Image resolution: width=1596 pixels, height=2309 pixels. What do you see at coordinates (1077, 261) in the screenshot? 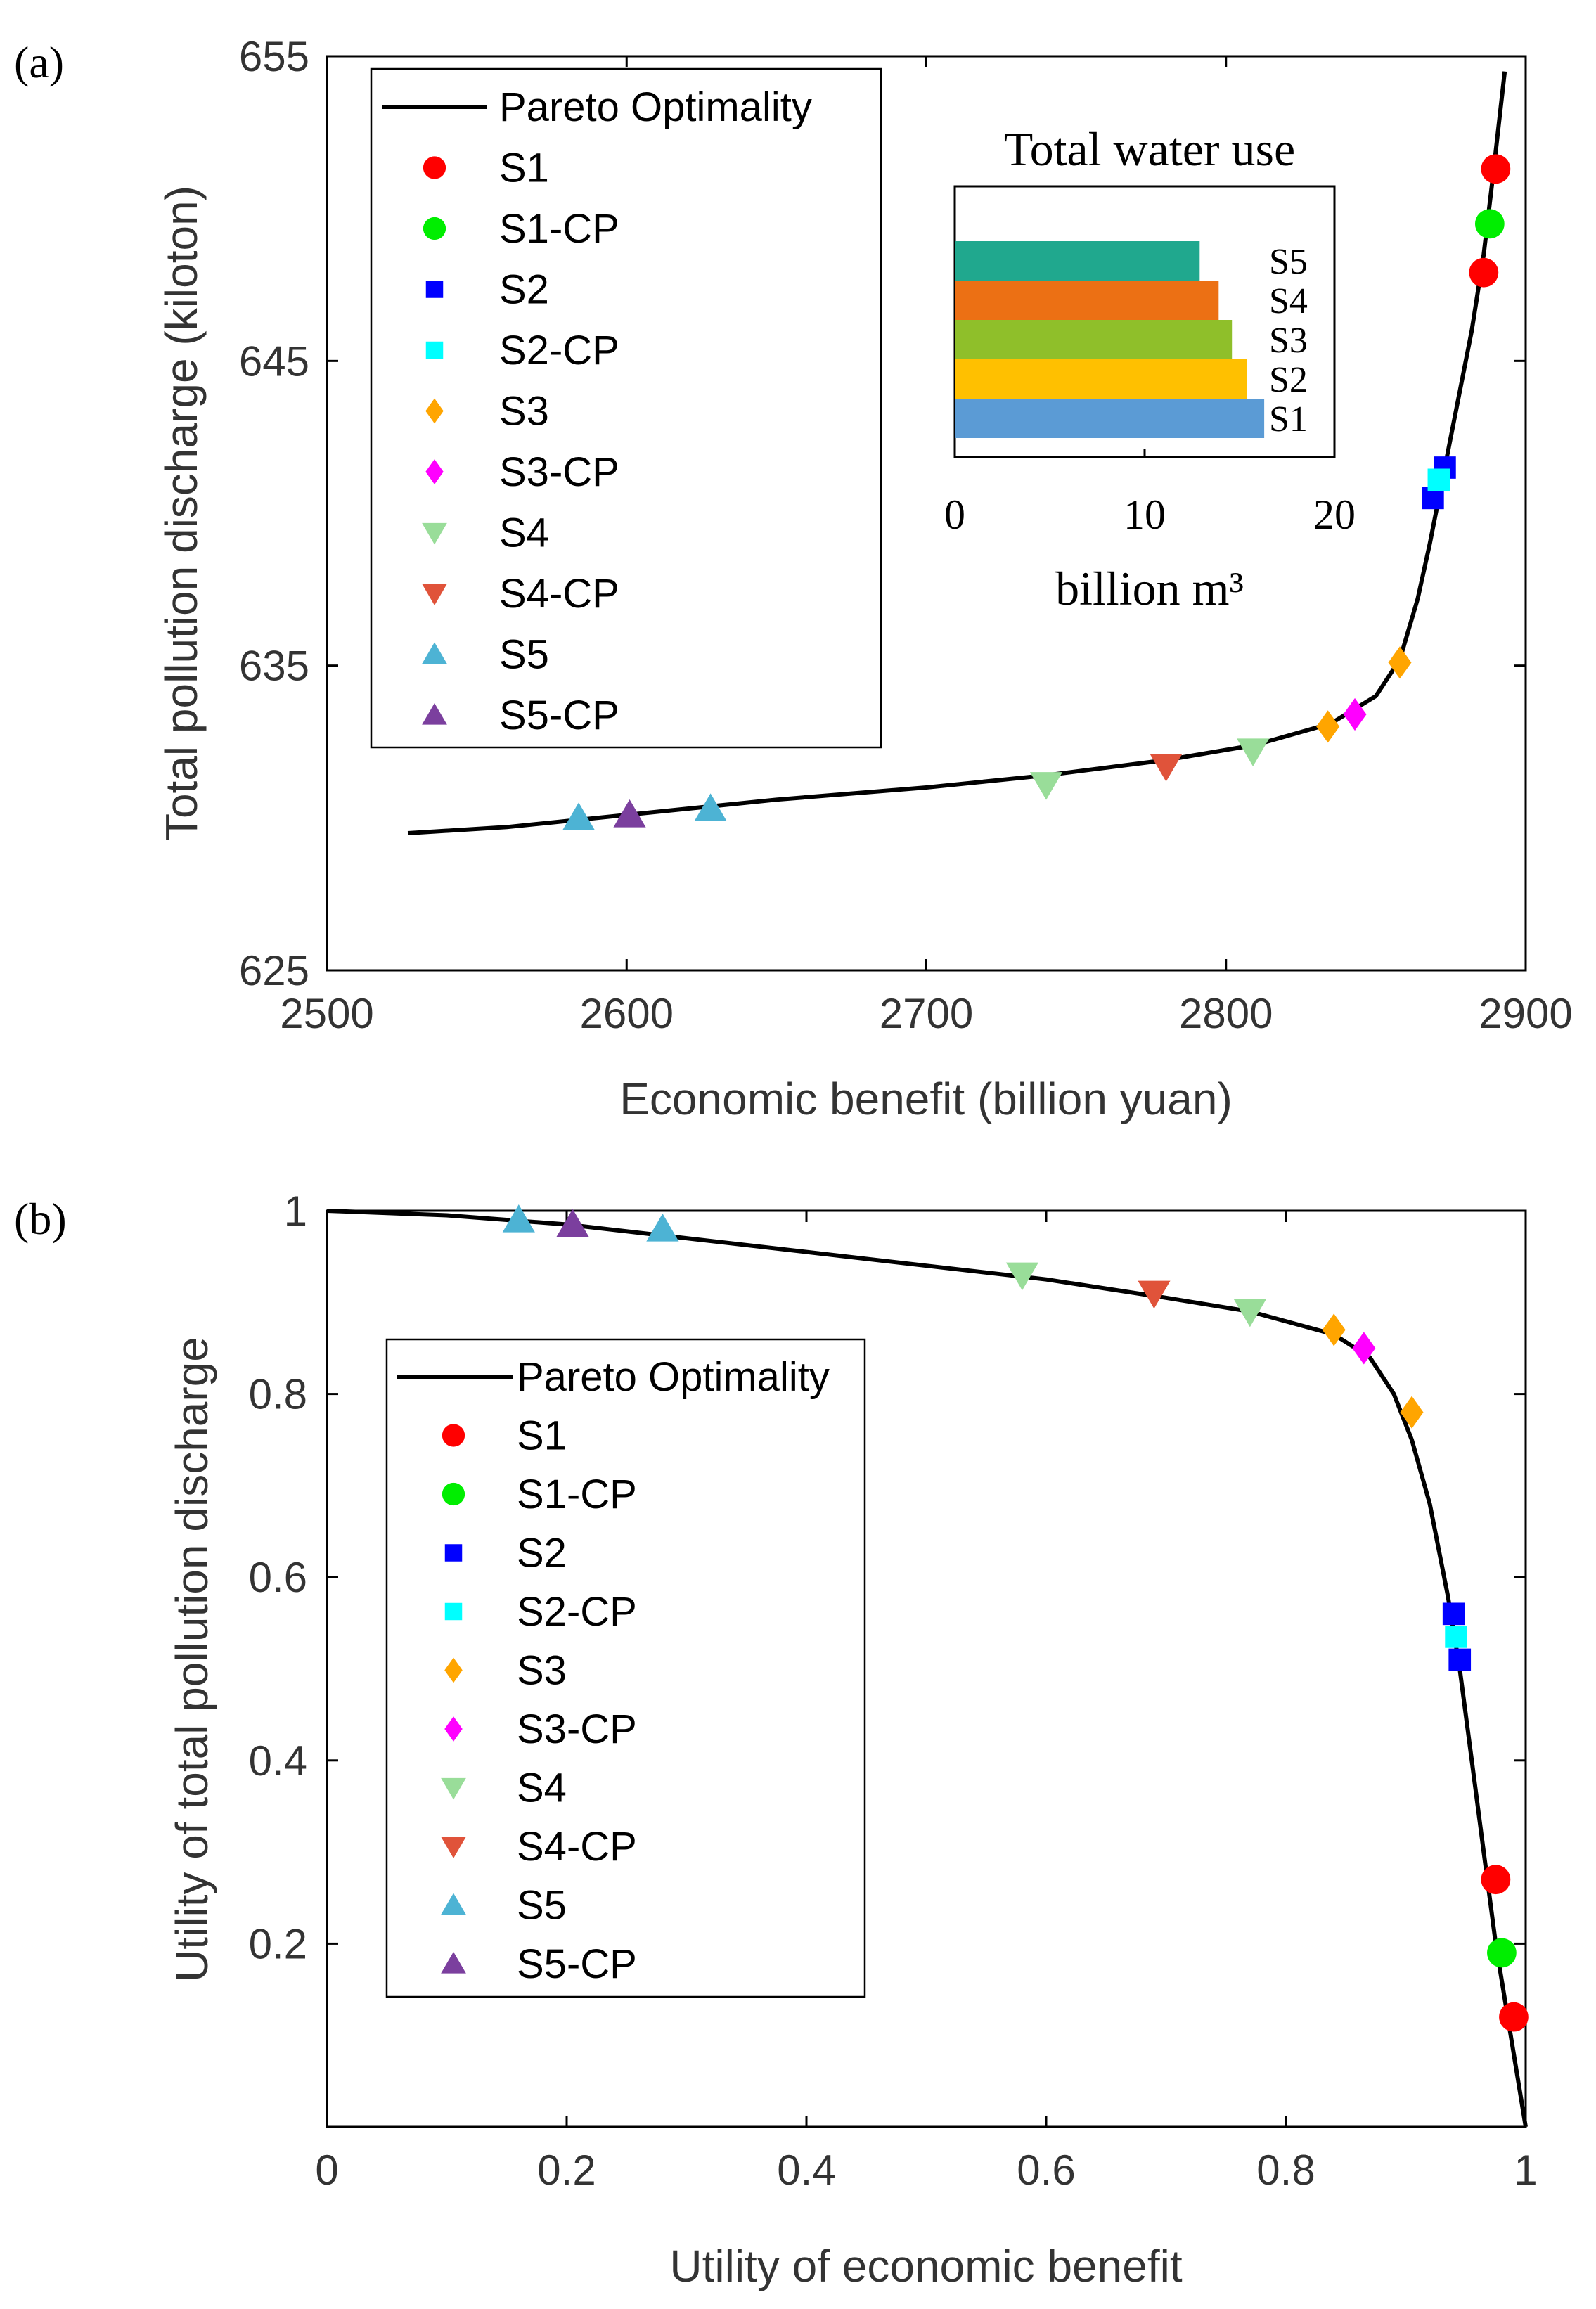
I see `inset-bar-s5` at bounding box center [1077, 261].